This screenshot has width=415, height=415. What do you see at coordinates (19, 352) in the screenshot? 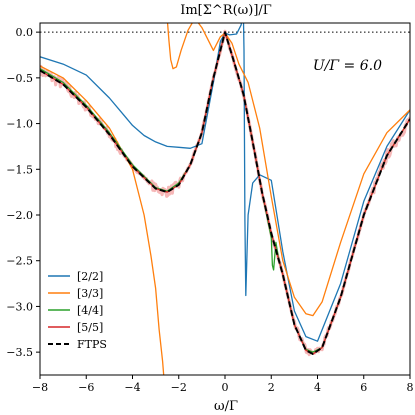
I see `y-tick-label: −3.5` at bounding box center [19, 352].